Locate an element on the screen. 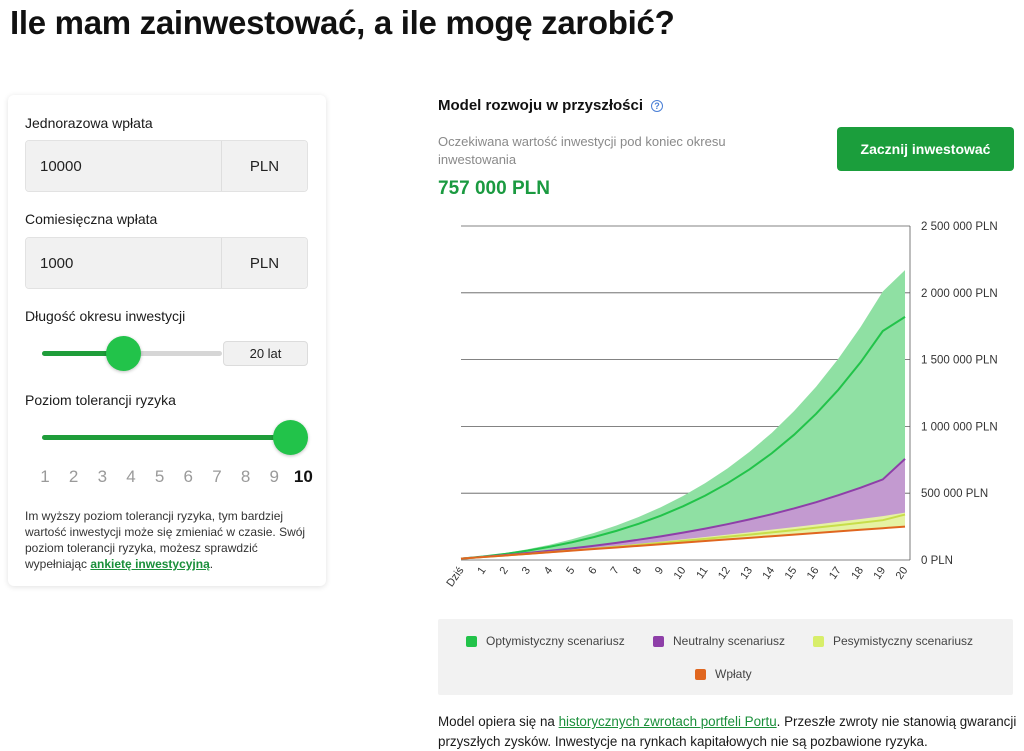 The image size is (1024, 751). x-tick-label: 5 is located at coordinates (570, 571).